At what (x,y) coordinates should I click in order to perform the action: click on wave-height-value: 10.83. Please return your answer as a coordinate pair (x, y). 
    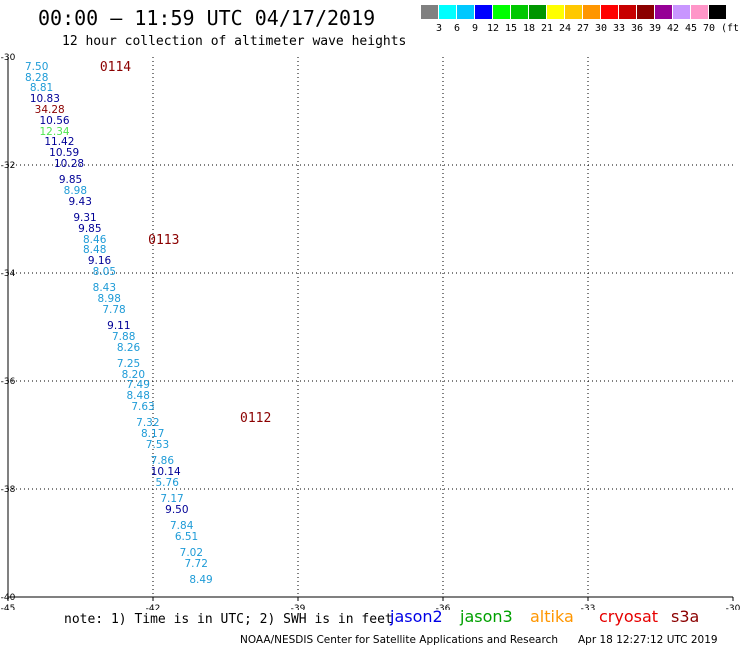
    Looking at the image, I should click on (44, 99).